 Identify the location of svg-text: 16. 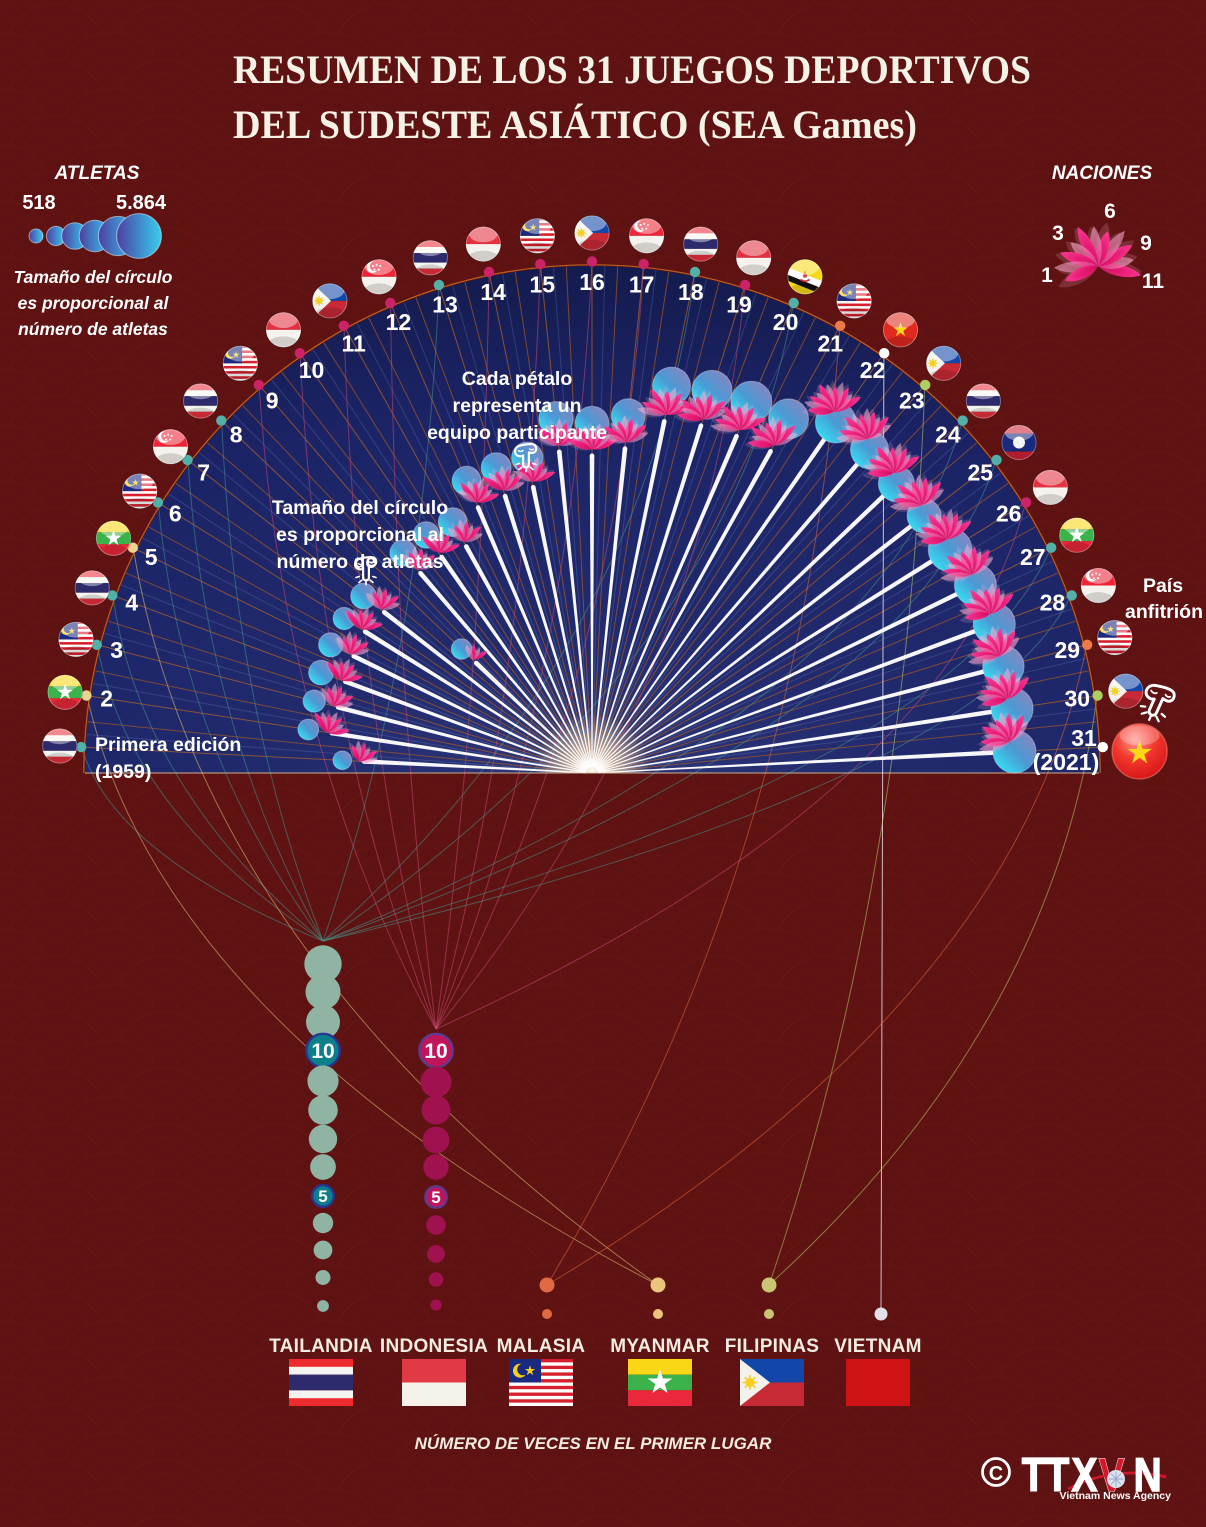
(592, 282).